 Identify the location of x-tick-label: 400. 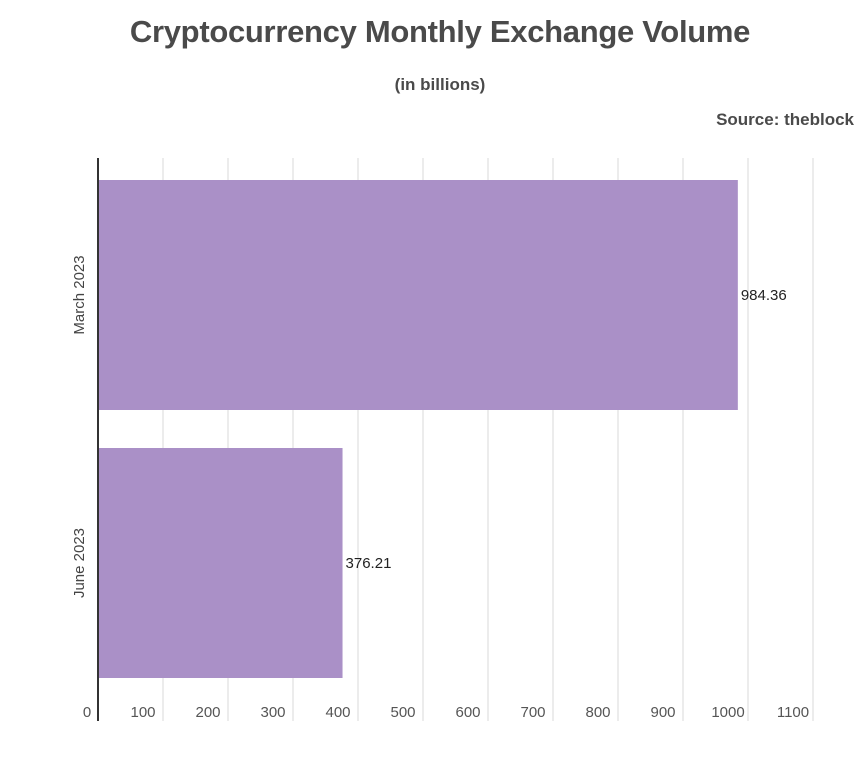
(337, 712).